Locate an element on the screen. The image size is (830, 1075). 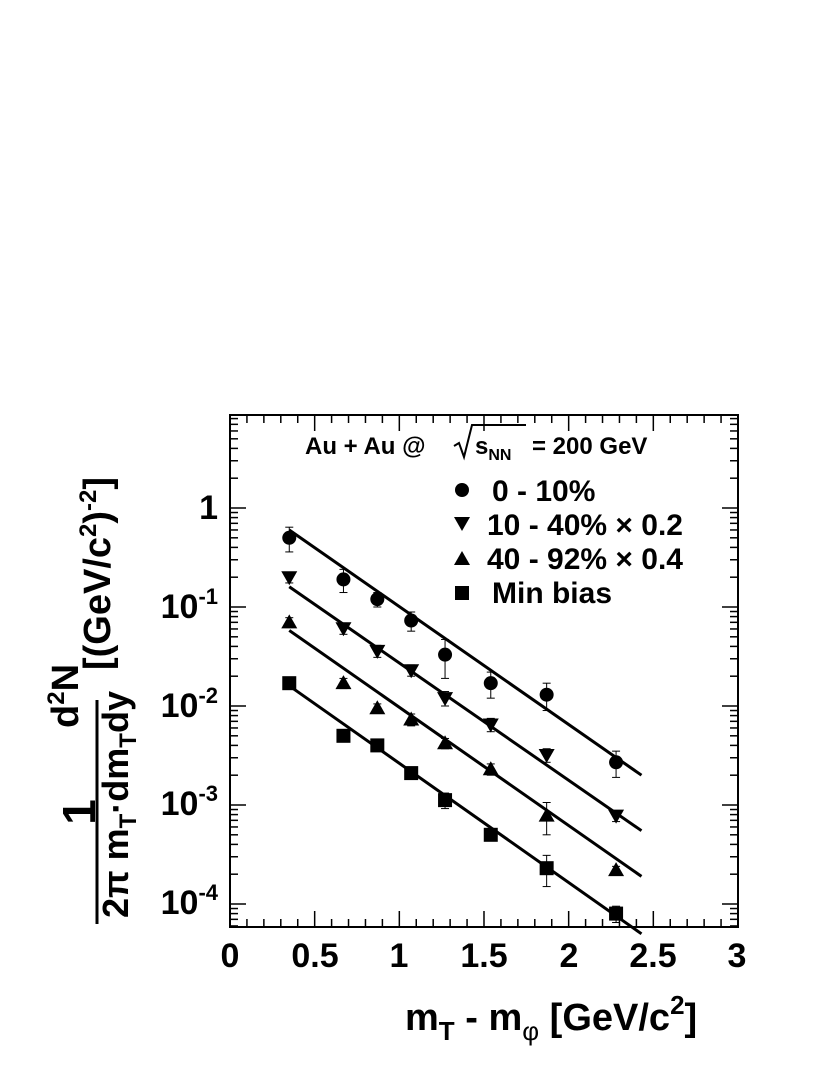
y-tick-labels: 1 10⁻¹ 10⁻² 10⁻³ 10⁻⁴ is located at coordinates (190, 705).